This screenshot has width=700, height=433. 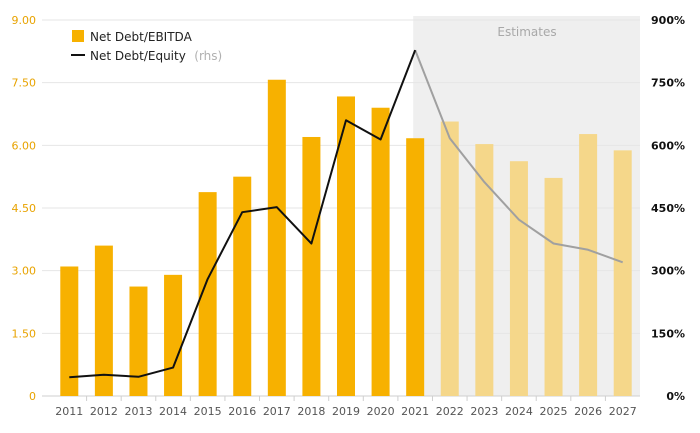 I want to click on right-axis-ticks: 0% 150% 300% 450% 600% 750% 900%, so click(x=668, y=208).